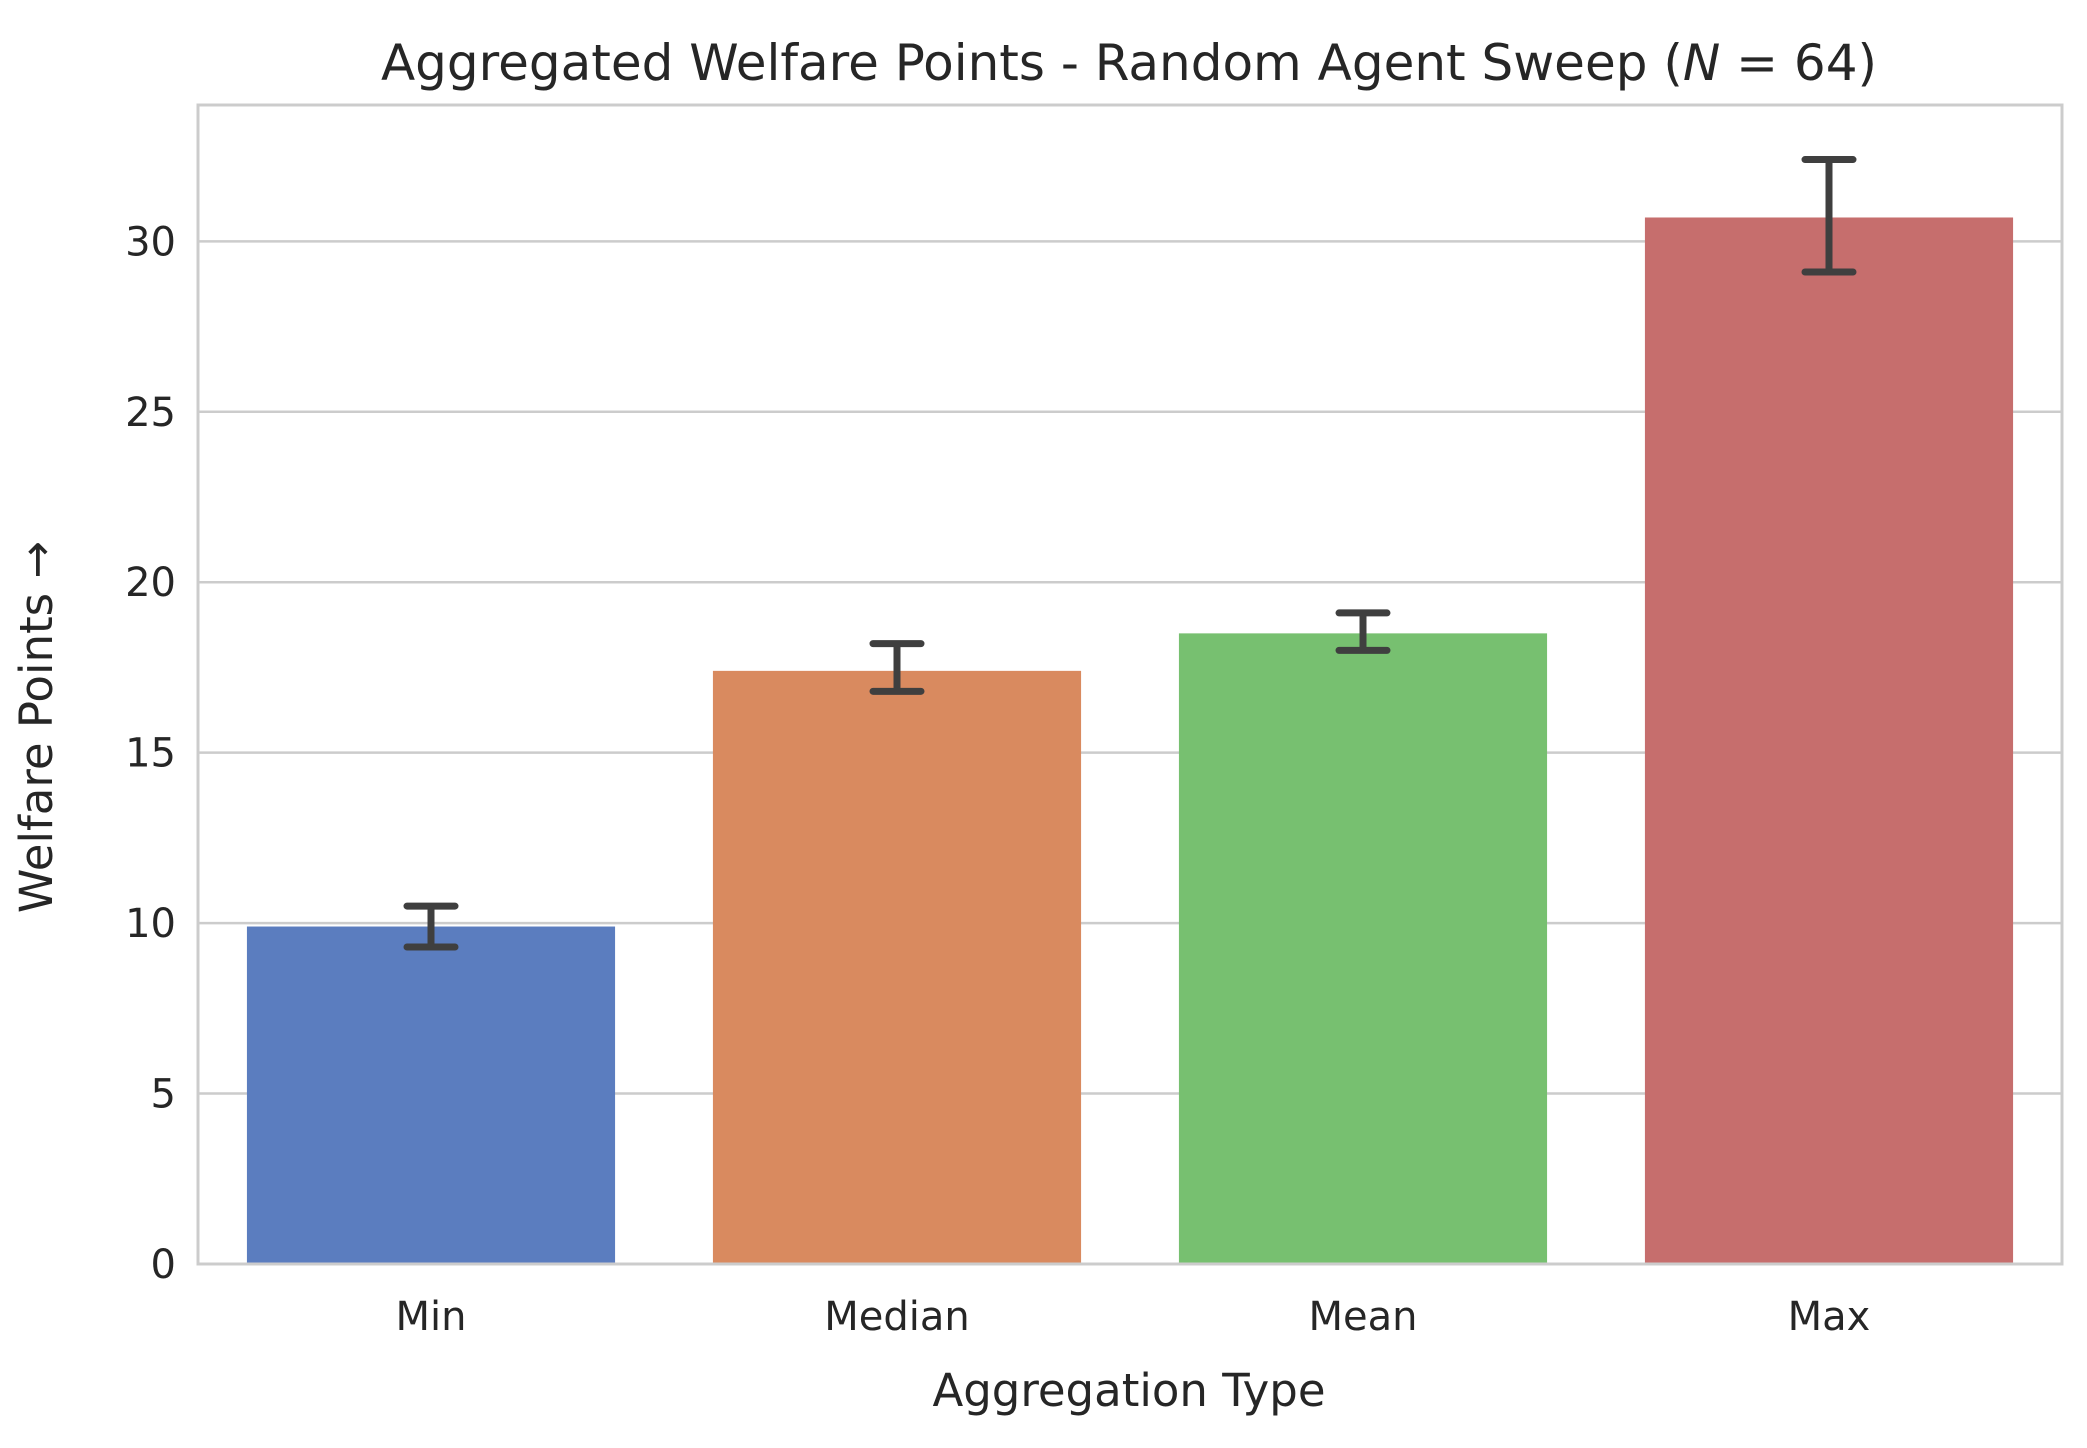  I want to click on error-bar-median, so click(897, 667).